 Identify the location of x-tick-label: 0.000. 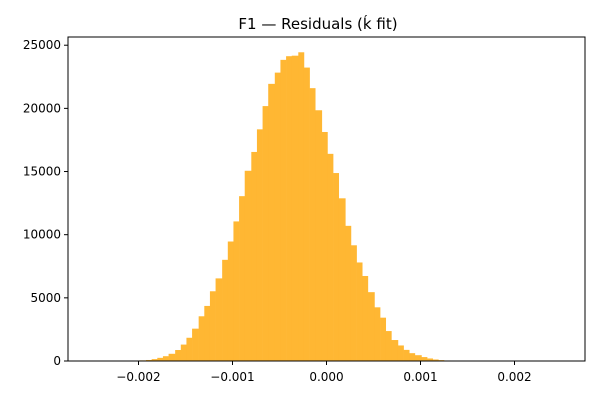
(326, 377).